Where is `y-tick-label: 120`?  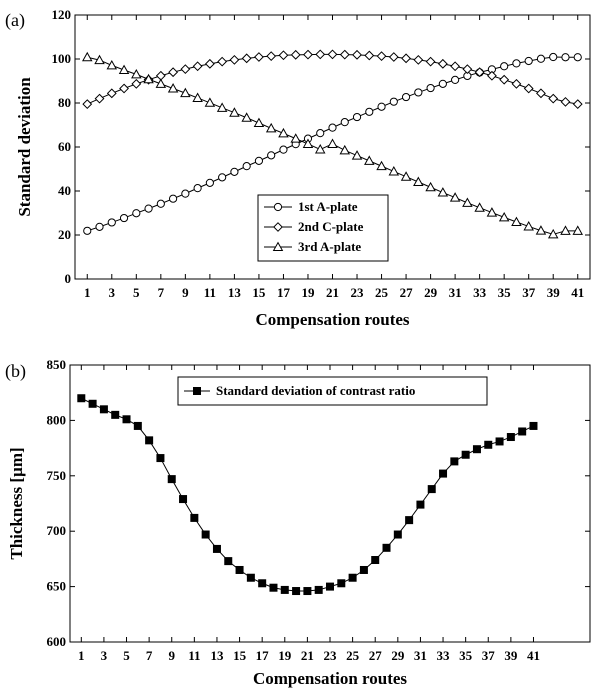 y-tick-label: 120 is located at coordinates (62, 14).